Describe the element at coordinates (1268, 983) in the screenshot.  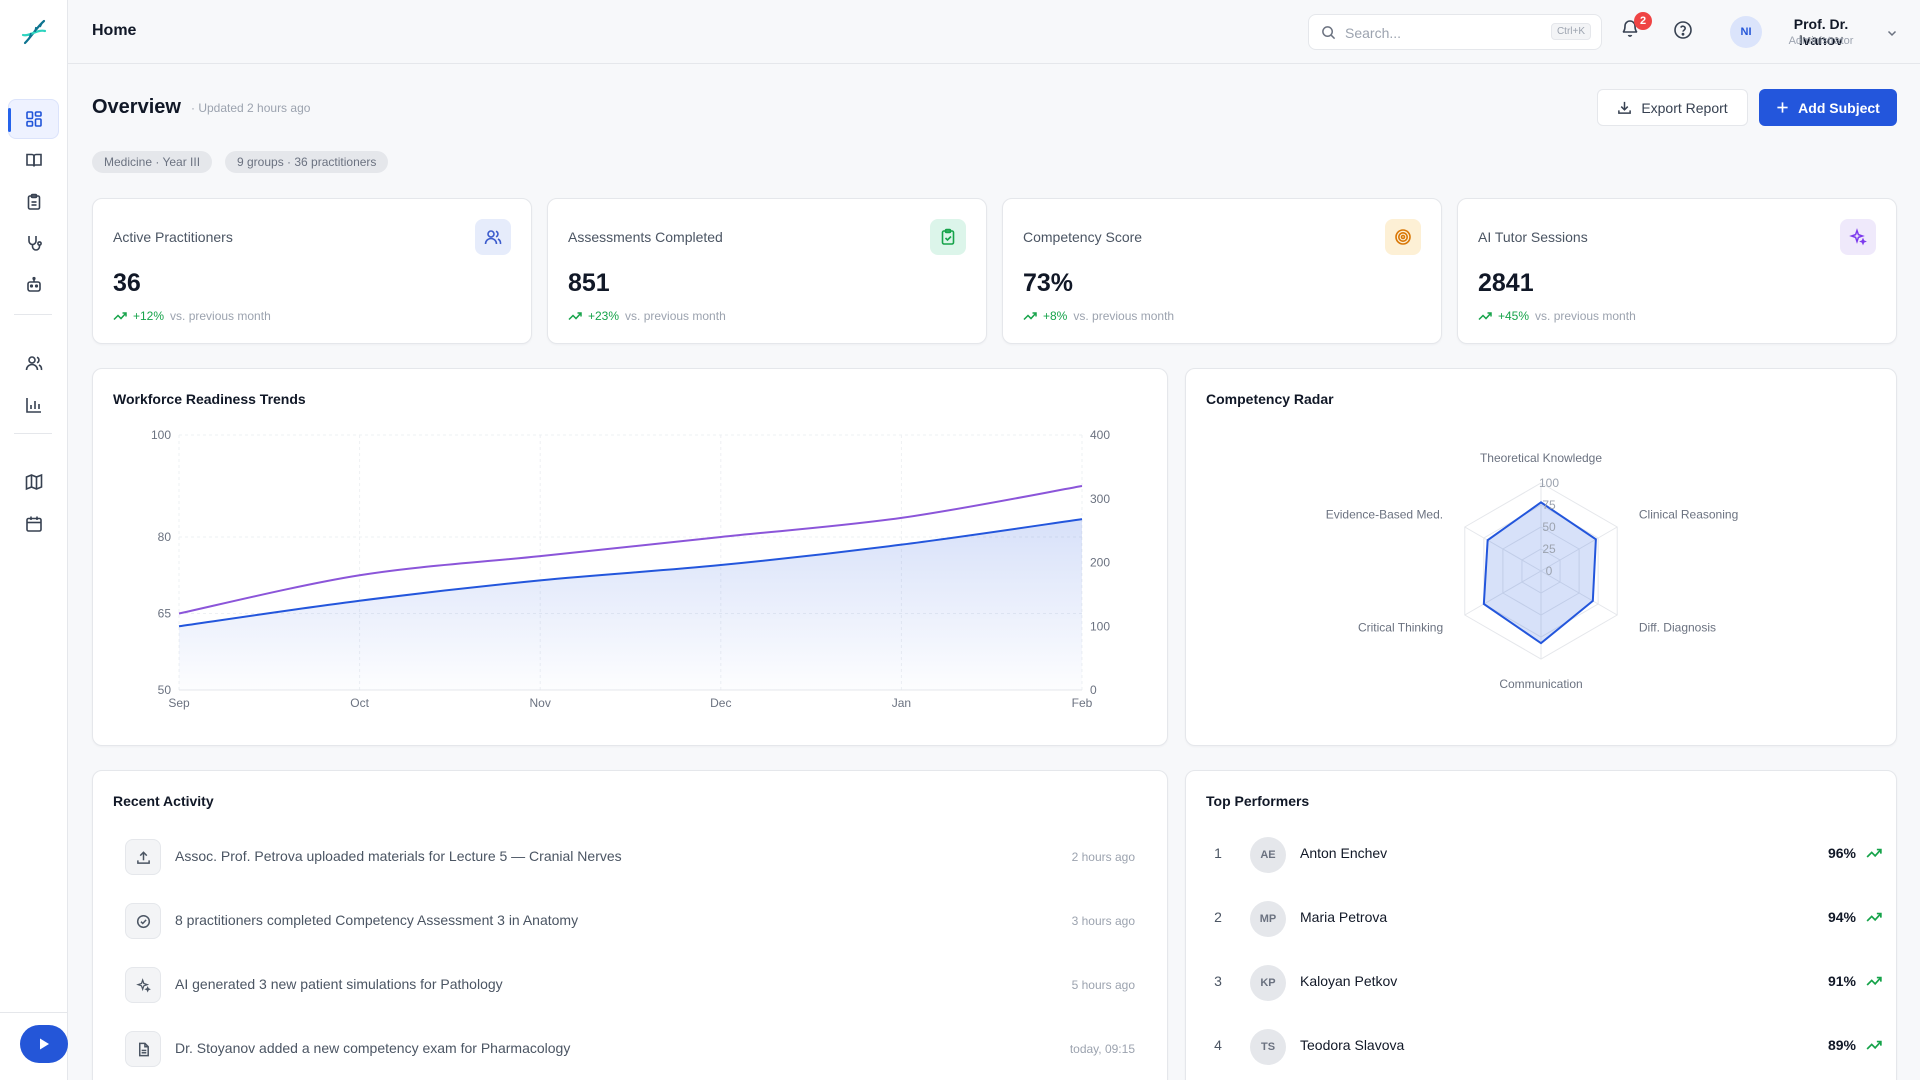
I see `performer-avatar: KP` at that location.